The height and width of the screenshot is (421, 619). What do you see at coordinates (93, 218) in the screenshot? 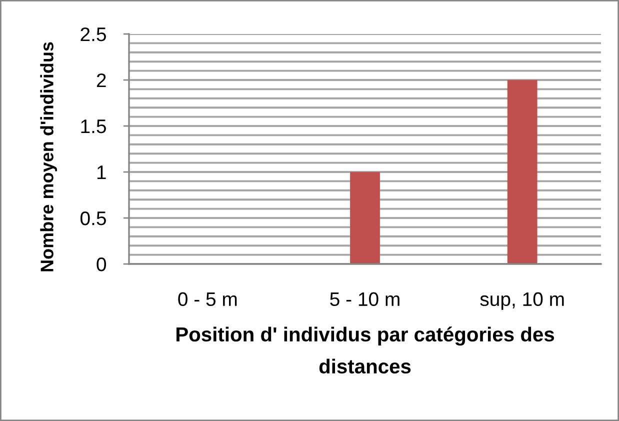
I see `y-tick-label: 0.5` at bounding box center [93, 218].